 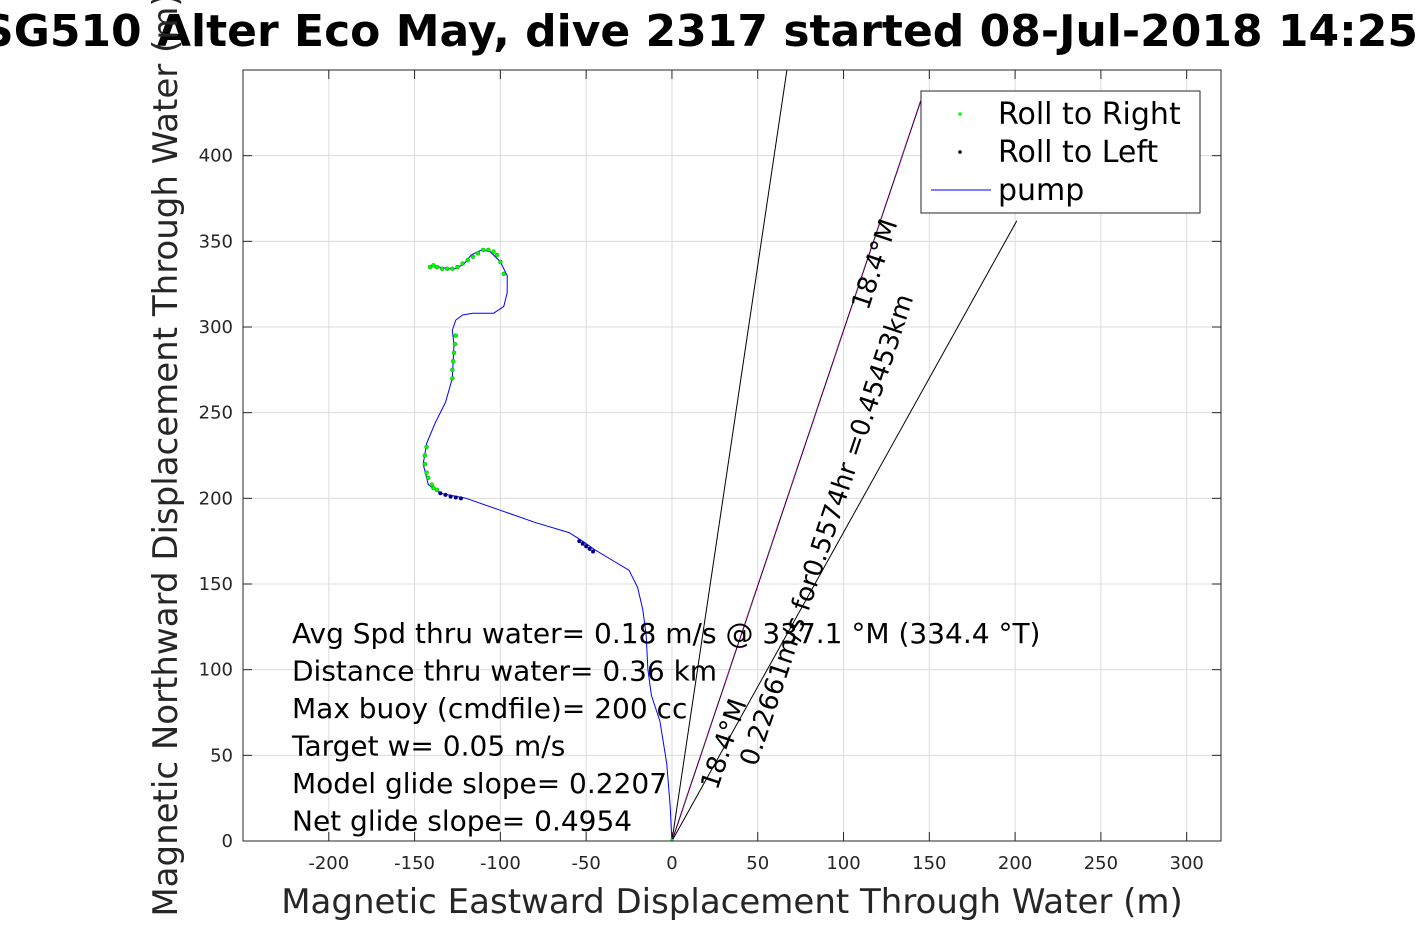 I want to click on y-tick-label: 400, so click(x=216, y=156).